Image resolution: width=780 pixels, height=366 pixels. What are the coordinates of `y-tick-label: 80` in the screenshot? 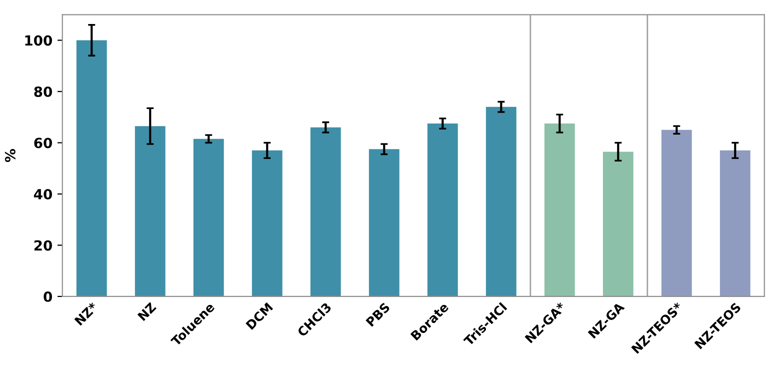 It's located at (43, 91).